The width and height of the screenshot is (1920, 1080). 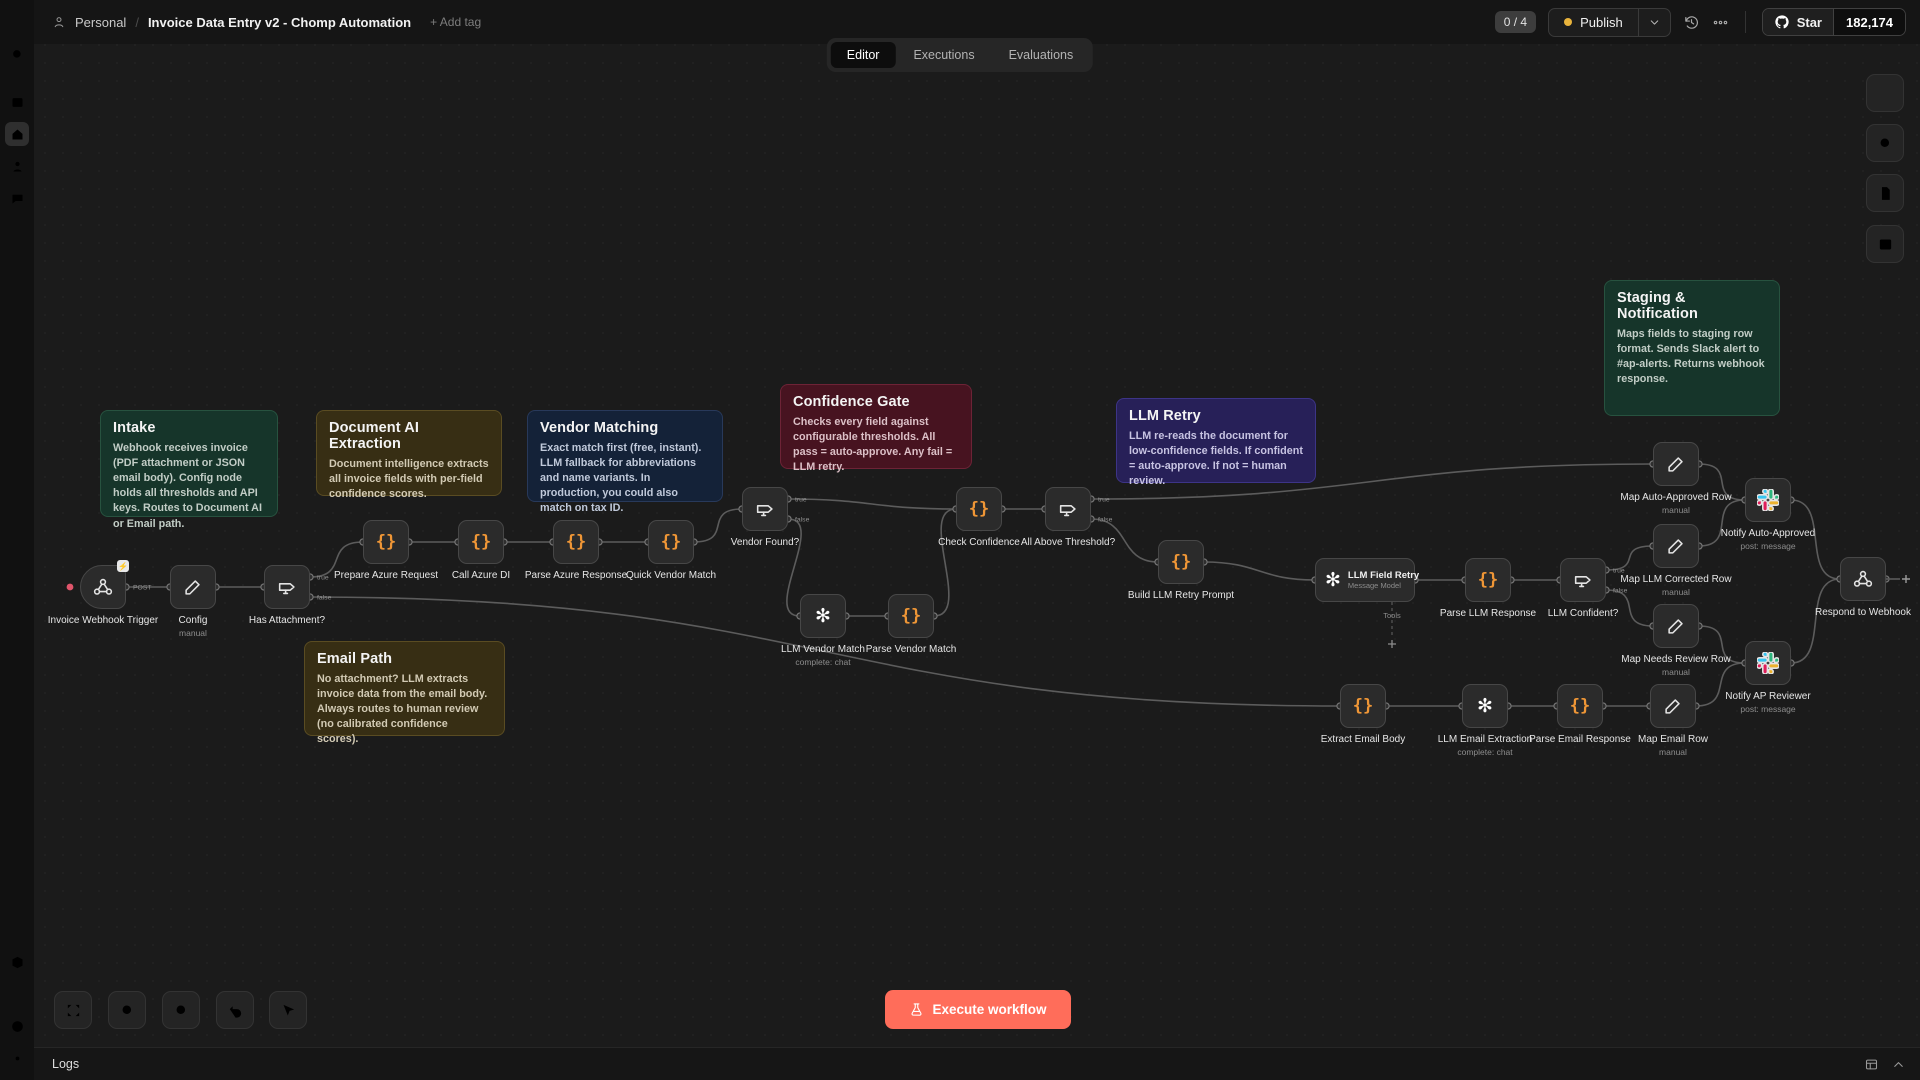 What do you see at coordinates (1580, 706) in the screenshot?
I see `node-parse-email: {}` at bounding box center [1580, 706].